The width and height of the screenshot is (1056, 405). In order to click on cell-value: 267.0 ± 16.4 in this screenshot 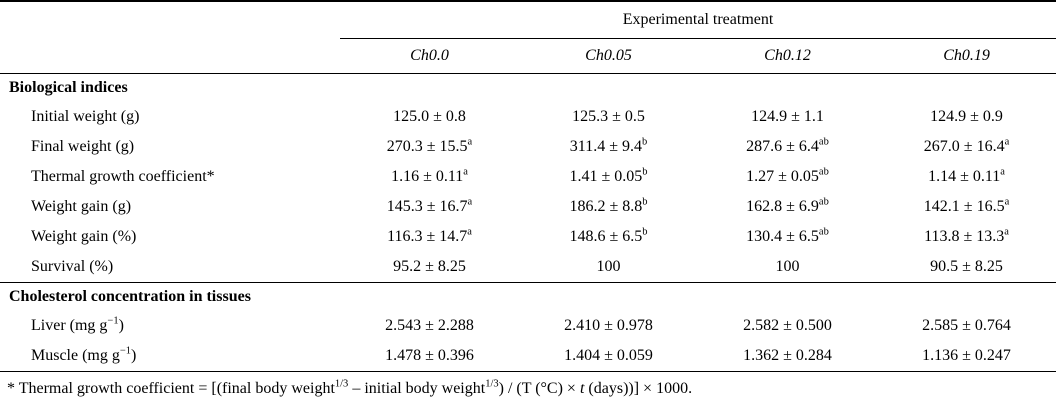, I will do `click(964, 146)`.